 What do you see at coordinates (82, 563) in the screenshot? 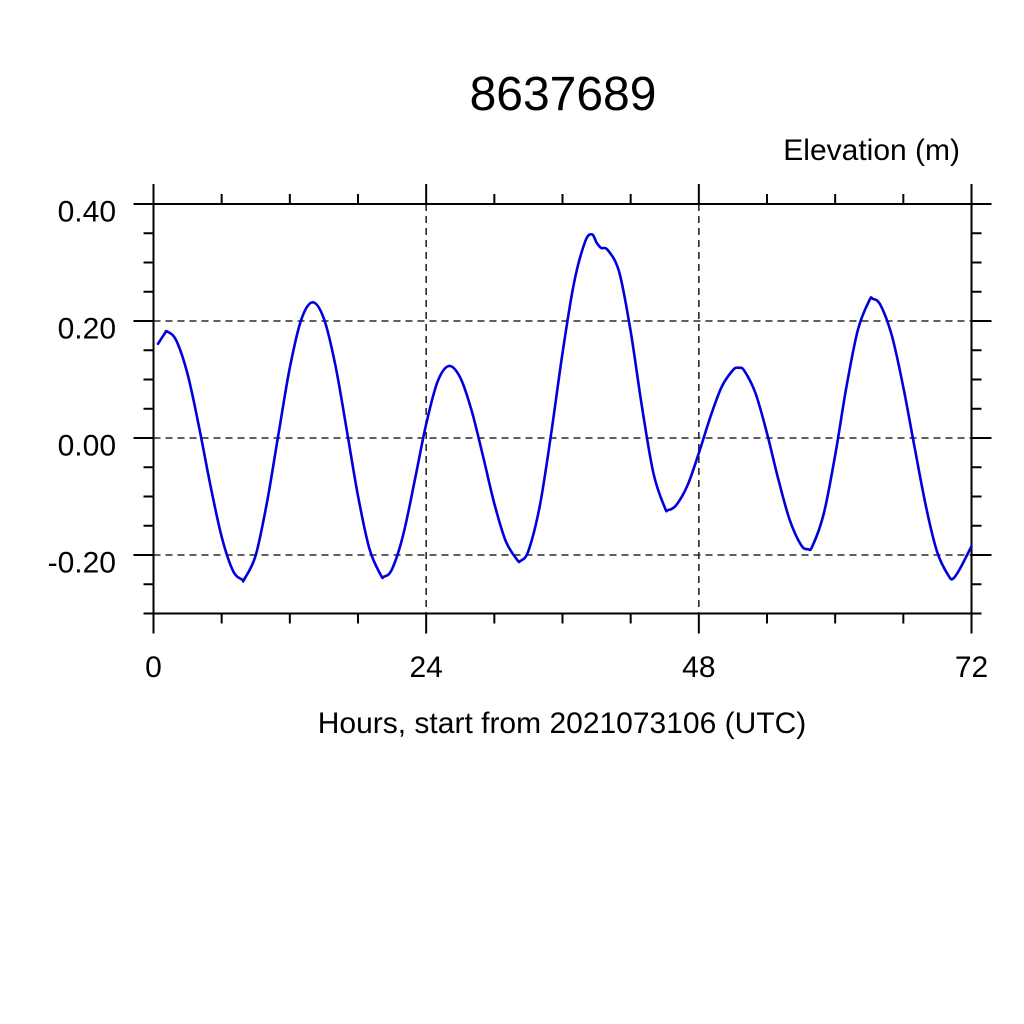
I see `y-tick-label: -0.20` at bounding box center [82, 563].